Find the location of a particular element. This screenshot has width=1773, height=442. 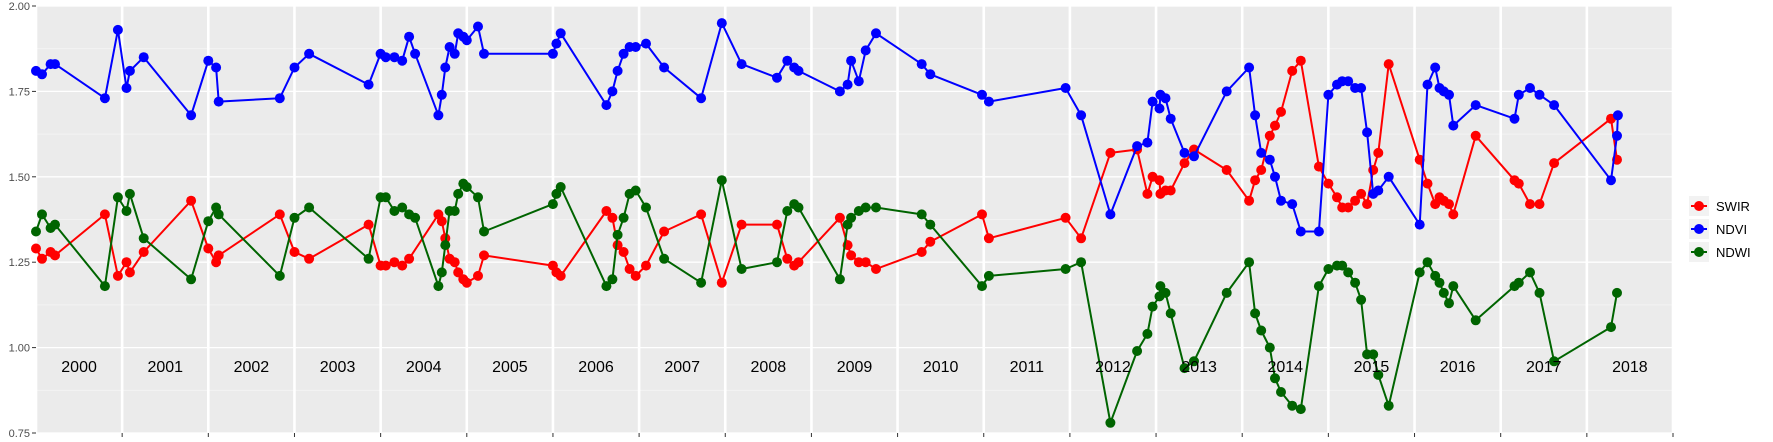

year-label: 2015 is located at coordinates (1372, 367).